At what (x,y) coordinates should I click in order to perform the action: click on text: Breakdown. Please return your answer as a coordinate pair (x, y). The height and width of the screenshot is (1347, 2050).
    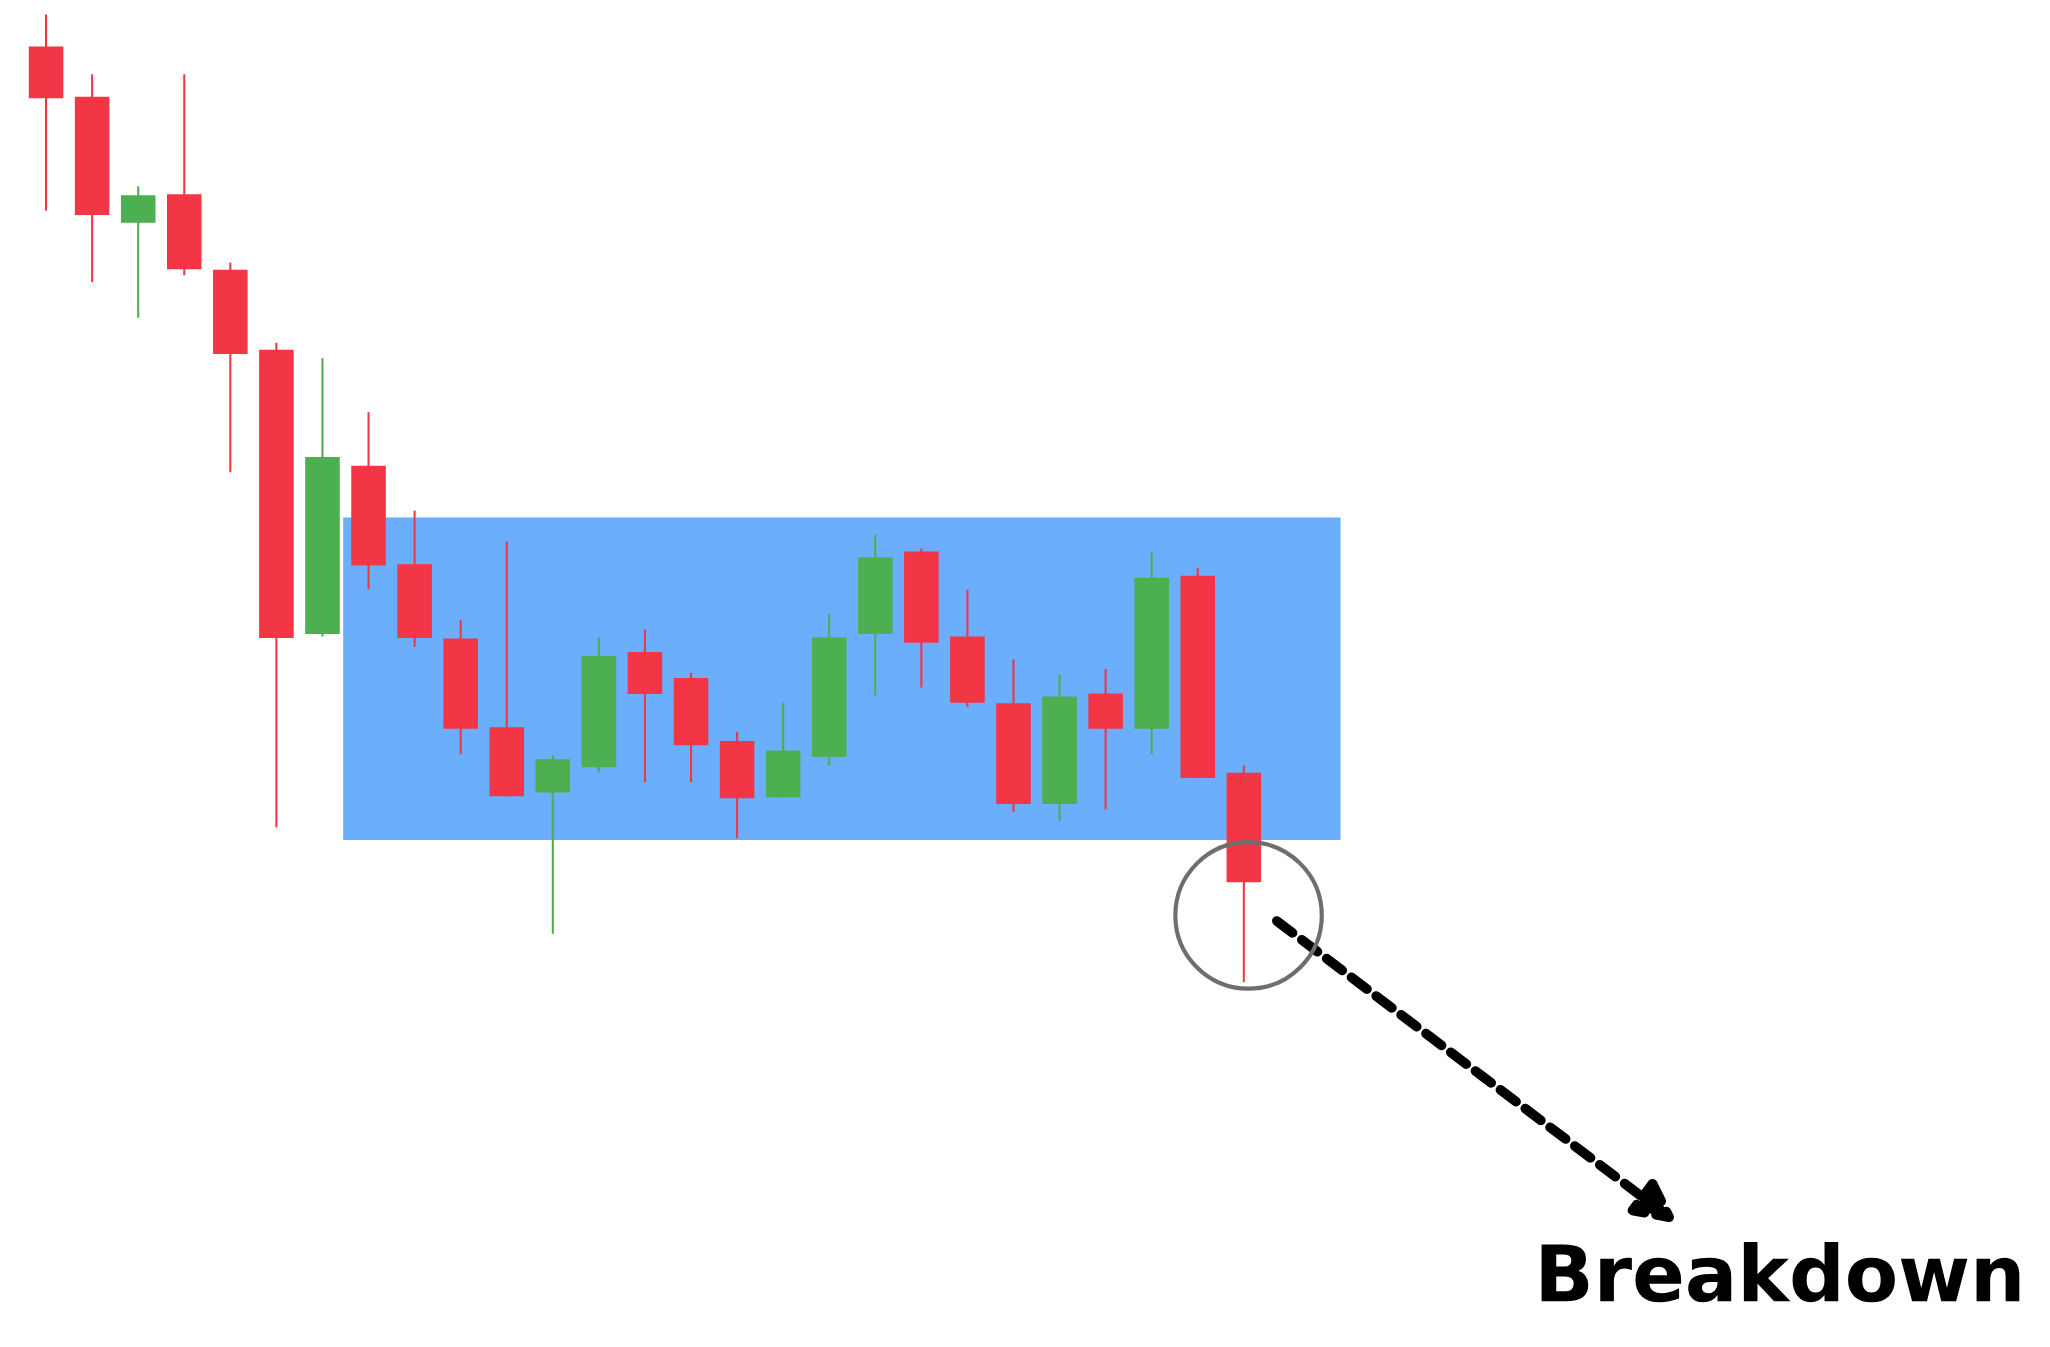
    Looking at the image, I should click on (1780, 1272).